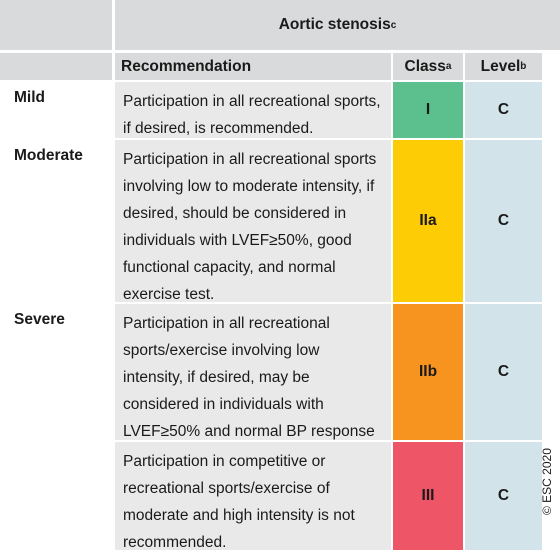 This screenshot has width=560, height=556. What do you see at coordinates (393, 25) in the screenshot?
I see `title-note: c` at bounding box center [393, 25].